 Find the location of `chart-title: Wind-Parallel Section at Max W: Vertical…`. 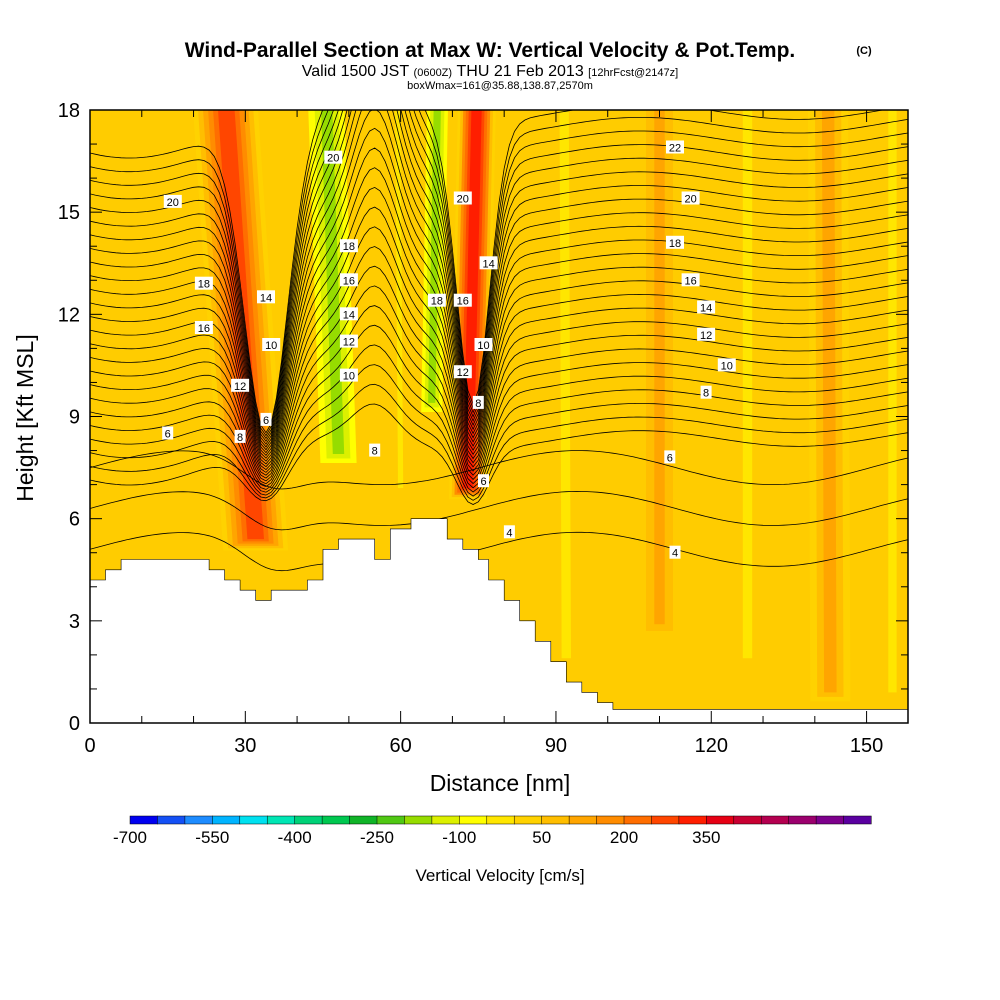

chart-title: Wind-Parallel Section at Max W: Vertical… is located at coordinates (490, 50).